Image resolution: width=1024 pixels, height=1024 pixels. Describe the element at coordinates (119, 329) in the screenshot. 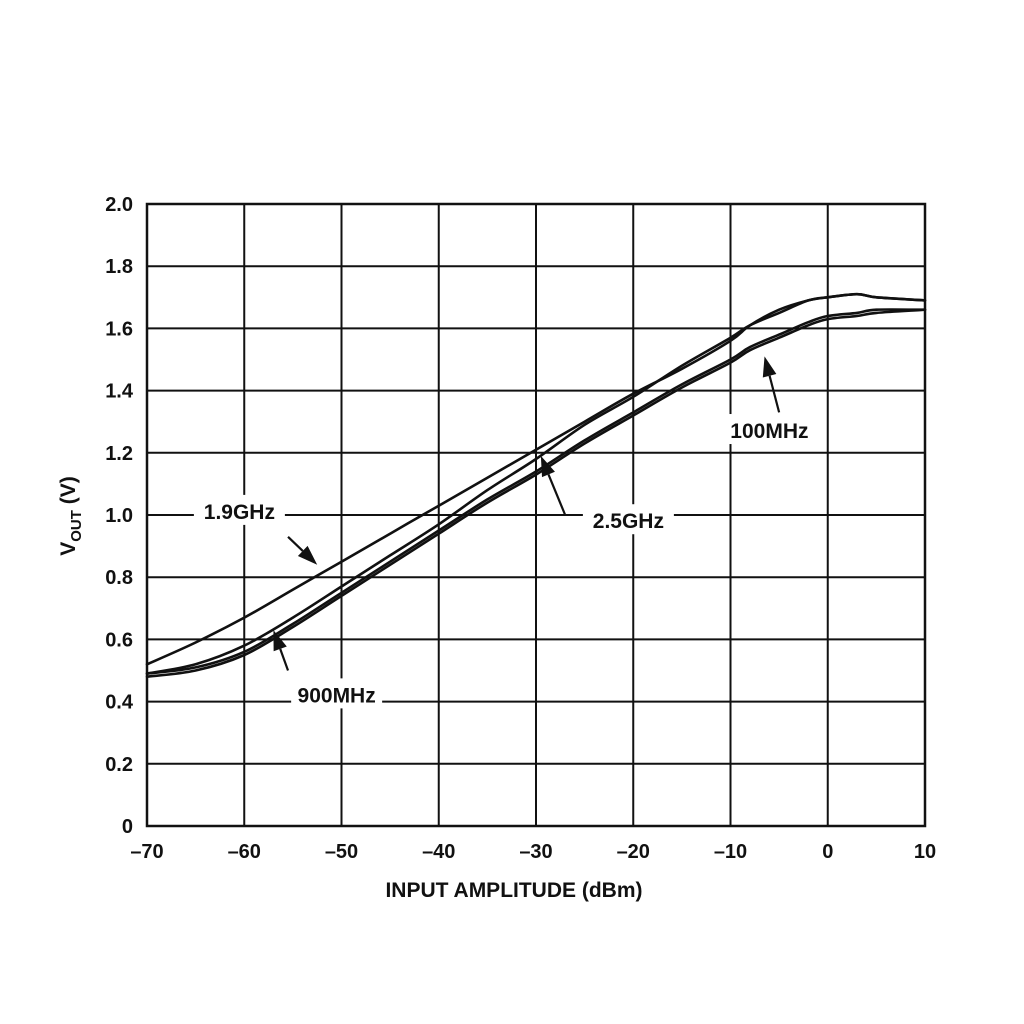

I see `y-tick-label: 1.6` at that location.